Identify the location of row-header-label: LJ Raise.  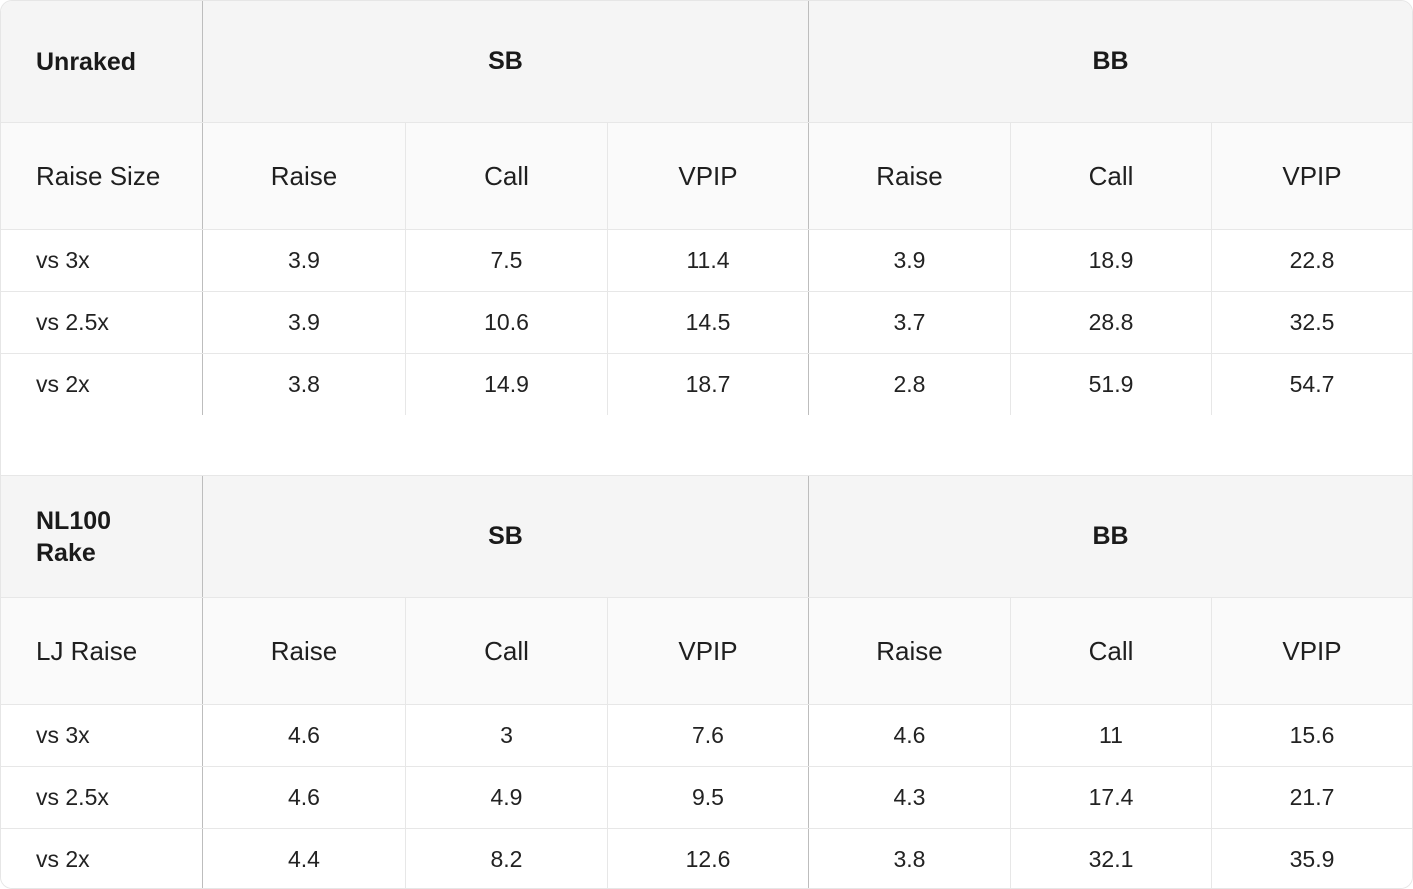
(102, 651).